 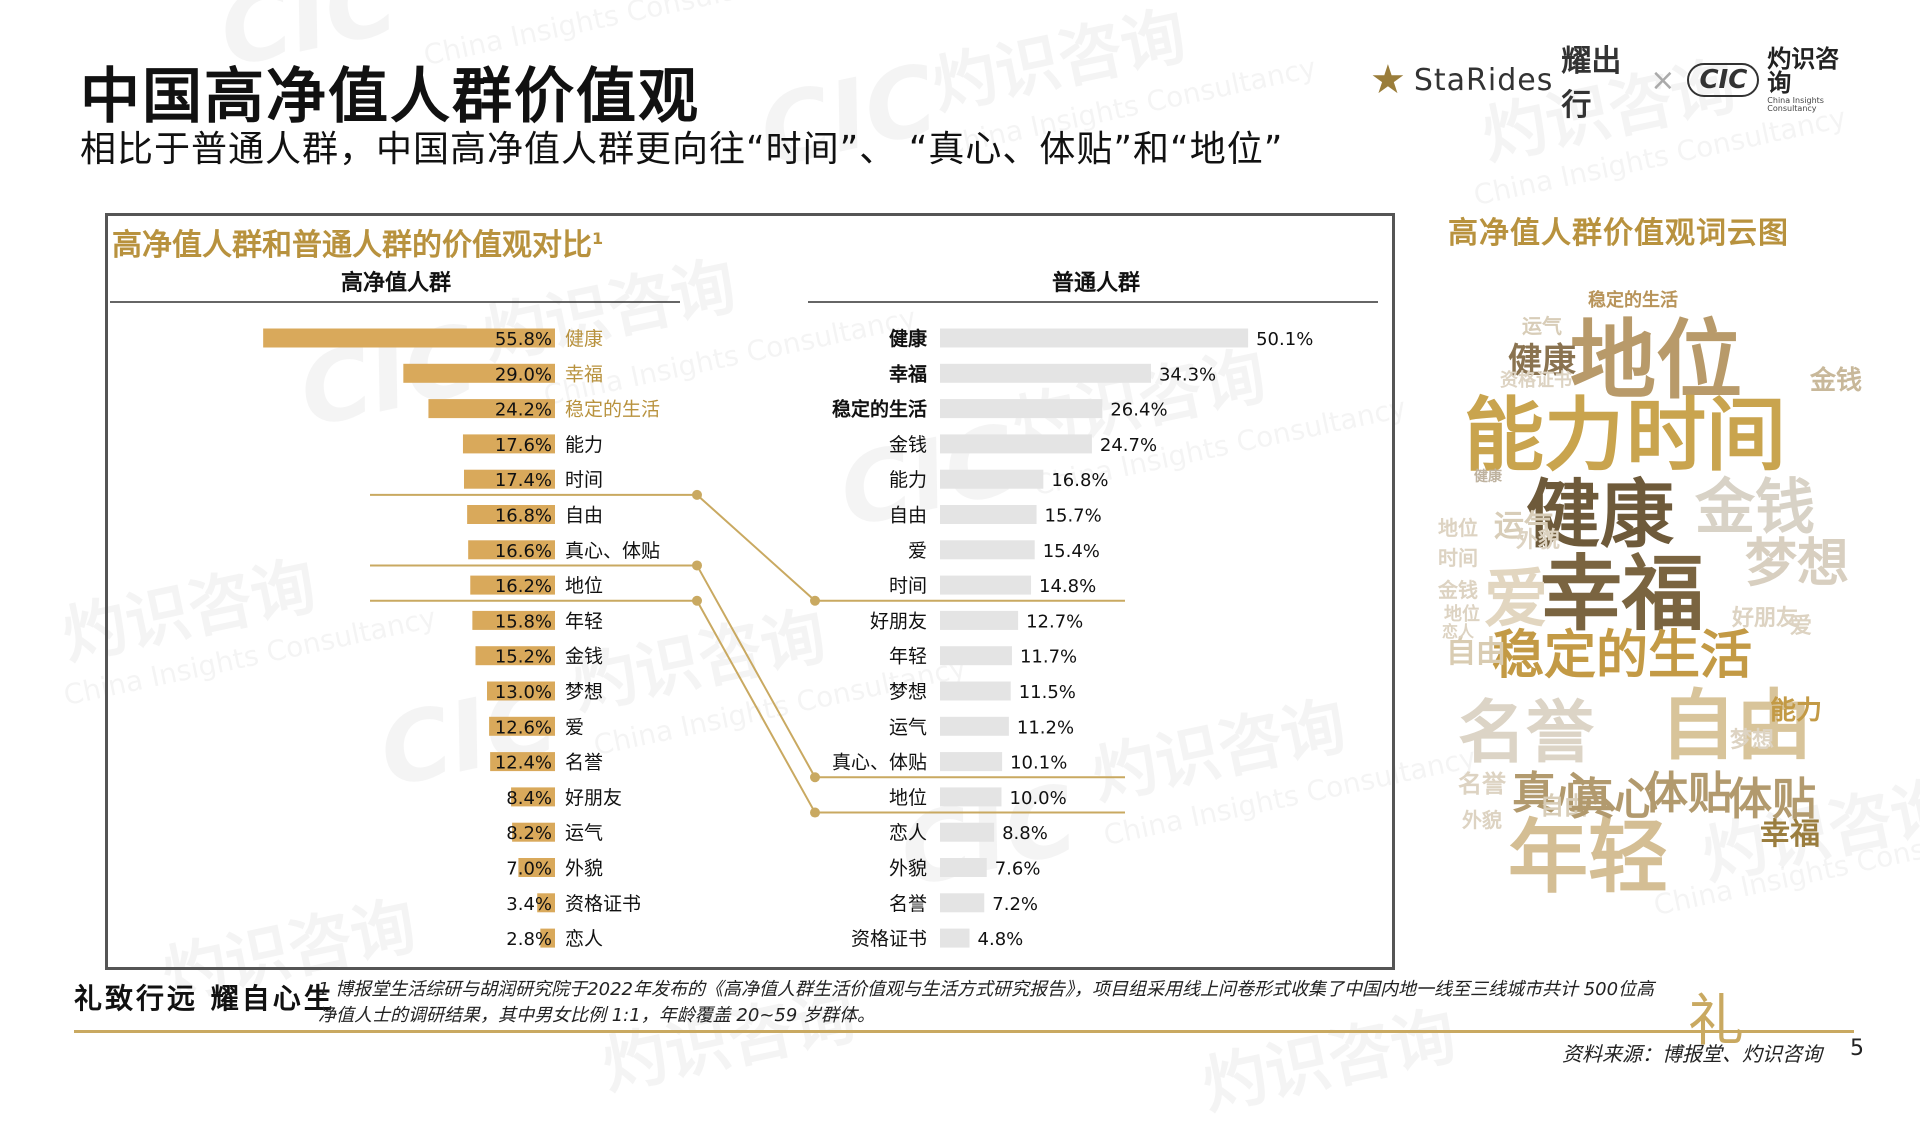 What do you see at coordinates (1015, 904) in the screenshot?
I see `general-value-label: 7.2%` at bounding box center [1015, 904].